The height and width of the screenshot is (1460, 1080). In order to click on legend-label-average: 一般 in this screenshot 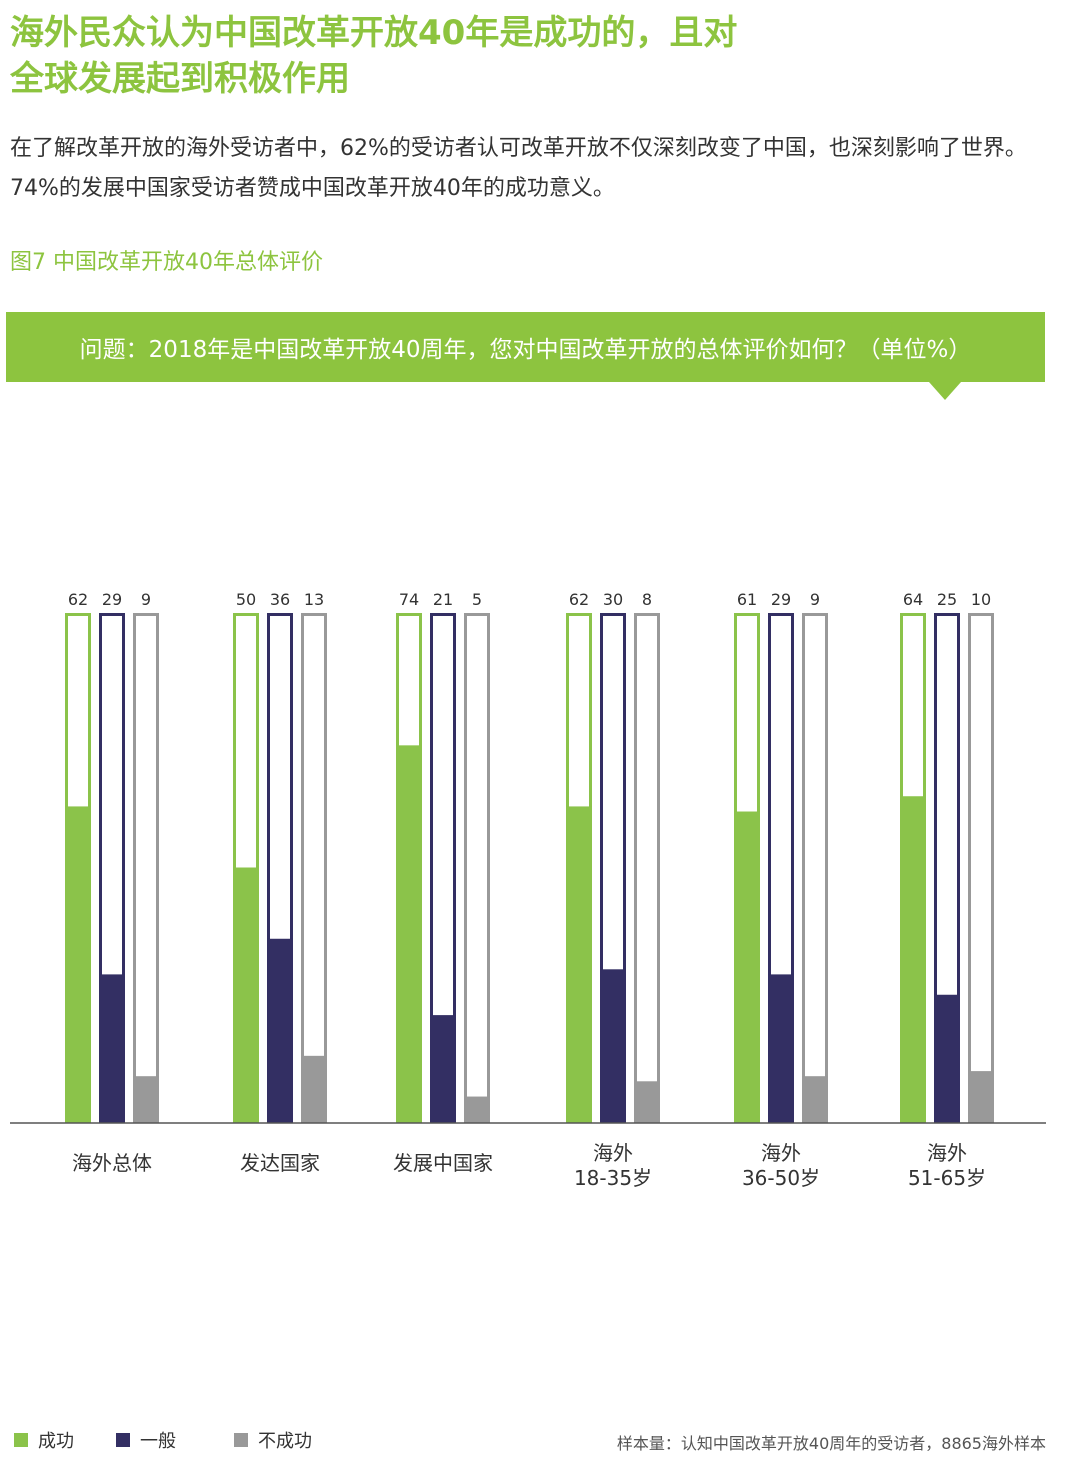, I will do `click(158, 1441)`.